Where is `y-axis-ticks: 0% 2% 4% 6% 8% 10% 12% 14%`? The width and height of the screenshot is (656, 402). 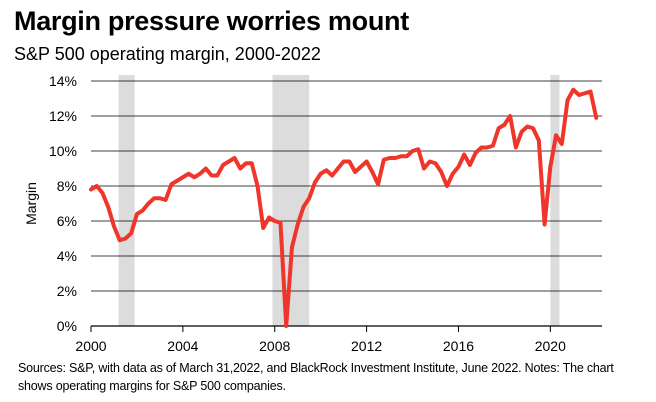
y-axis-ticks: 0% 2% 4% 6% 8% 10% 12% 14% is located at coordinates (63, 203).